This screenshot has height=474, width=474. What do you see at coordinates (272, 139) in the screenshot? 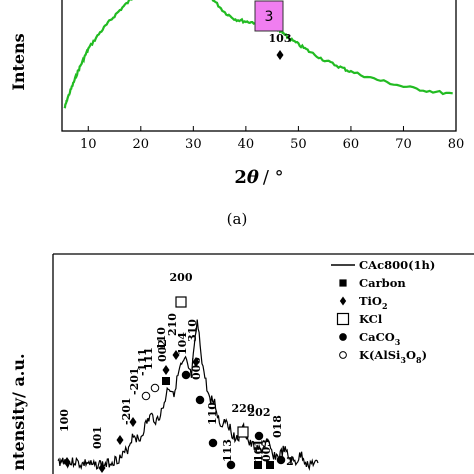
I see `chart-a-x-ticks: 10 20 30 40 50 60 70 80` at bounding box center [272, 139].